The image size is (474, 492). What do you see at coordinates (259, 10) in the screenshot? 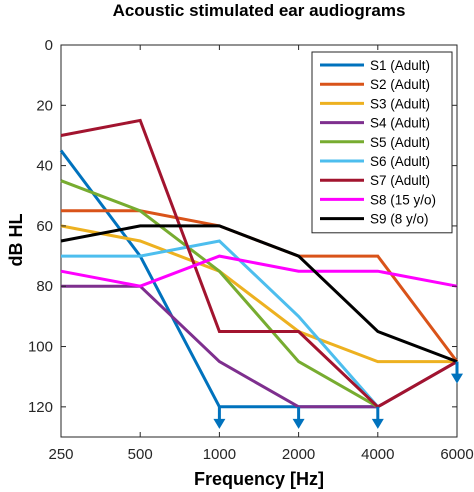
I see `chart-title: Acoustic stimulated ear audiograms` at bounding box center [259, 10].